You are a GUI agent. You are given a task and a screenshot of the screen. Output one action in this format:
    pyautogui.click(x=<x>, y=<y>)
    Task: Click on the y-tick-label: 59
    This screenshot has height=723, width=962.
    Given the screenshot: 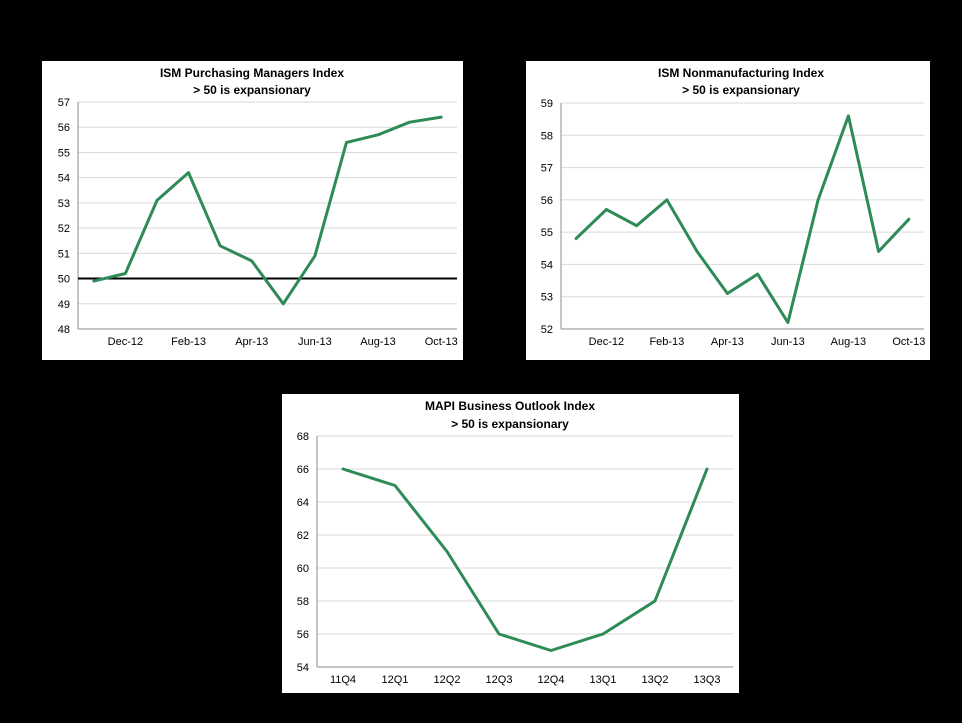 What is the action you would take?
    pyautogui.click(x=547, y=104)
    